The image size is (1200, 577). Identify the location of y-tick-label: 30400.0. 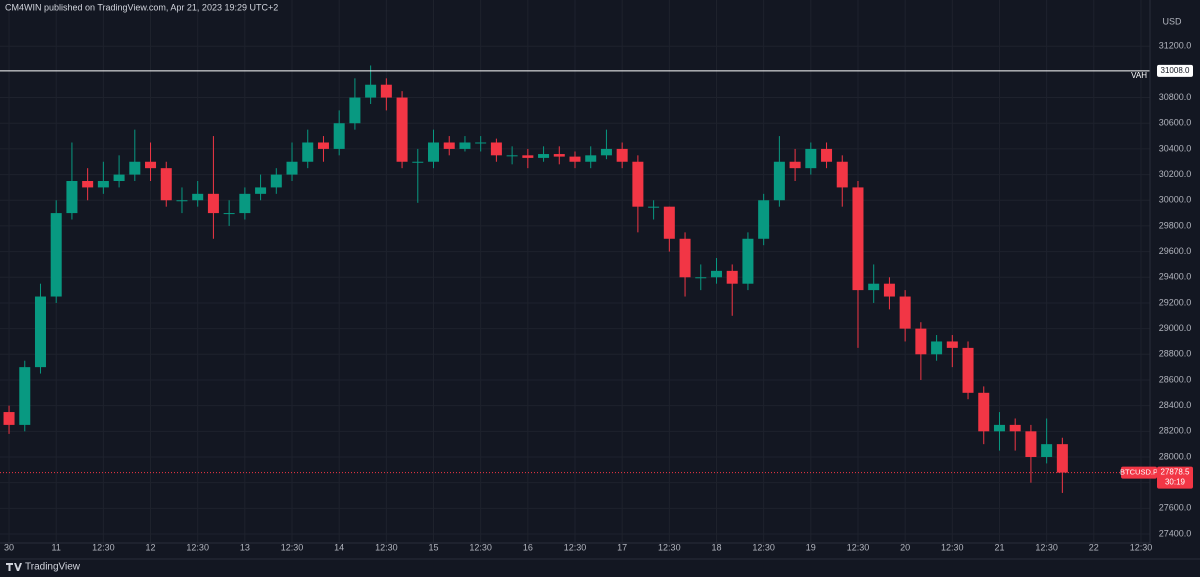
(1175, 148).